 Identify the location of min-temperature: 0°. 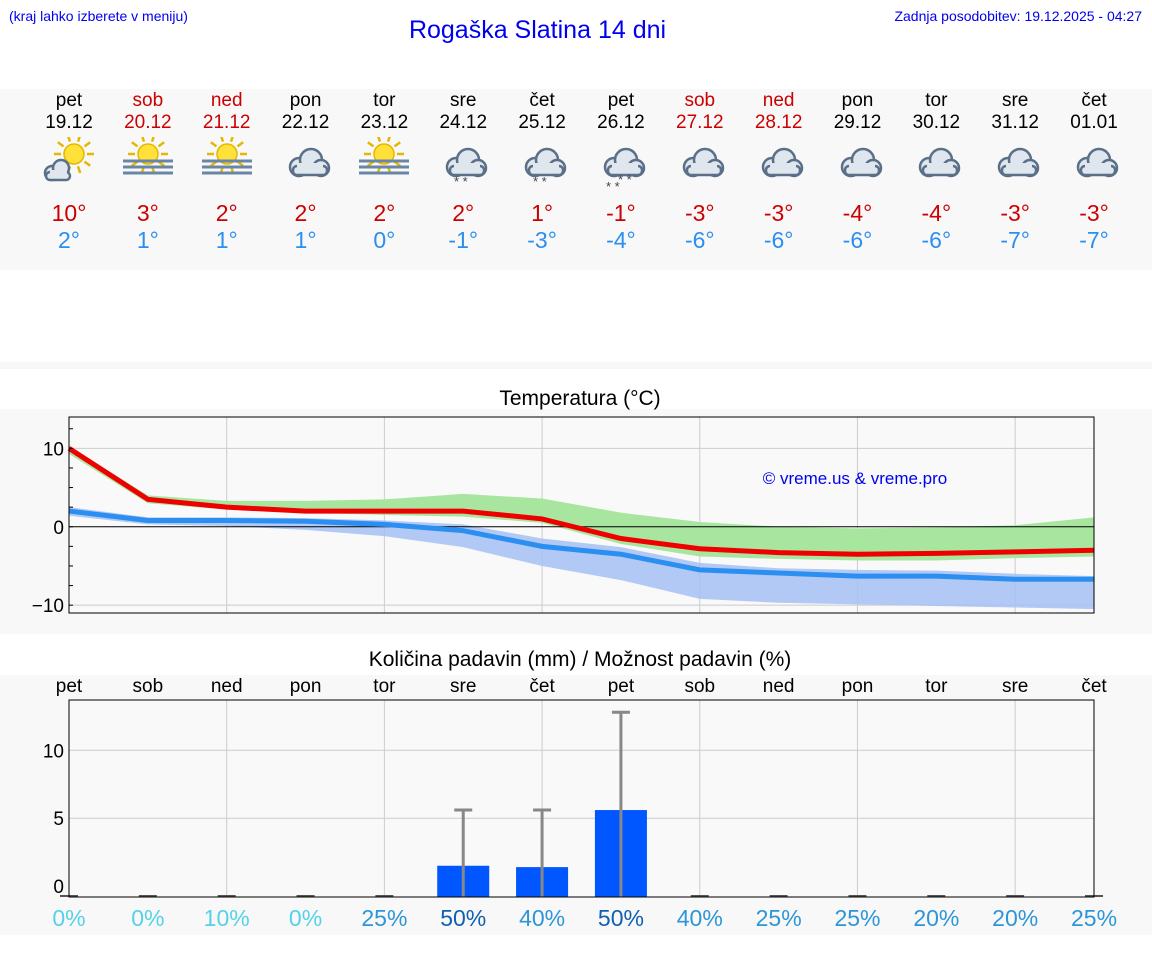
(384, 240).